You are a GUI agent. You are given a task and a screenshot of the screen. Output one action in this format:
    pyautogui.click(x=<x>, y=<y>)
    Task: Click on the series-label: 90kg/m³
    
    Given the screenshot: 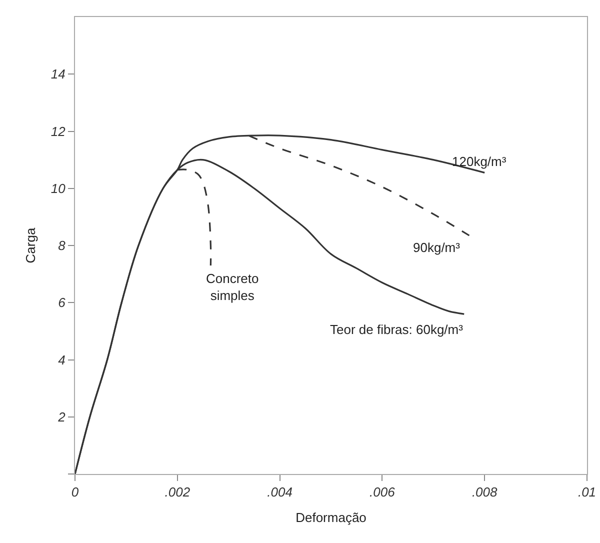 What is the action you would take?
    pyautogui.click(x=437, y=247)
    